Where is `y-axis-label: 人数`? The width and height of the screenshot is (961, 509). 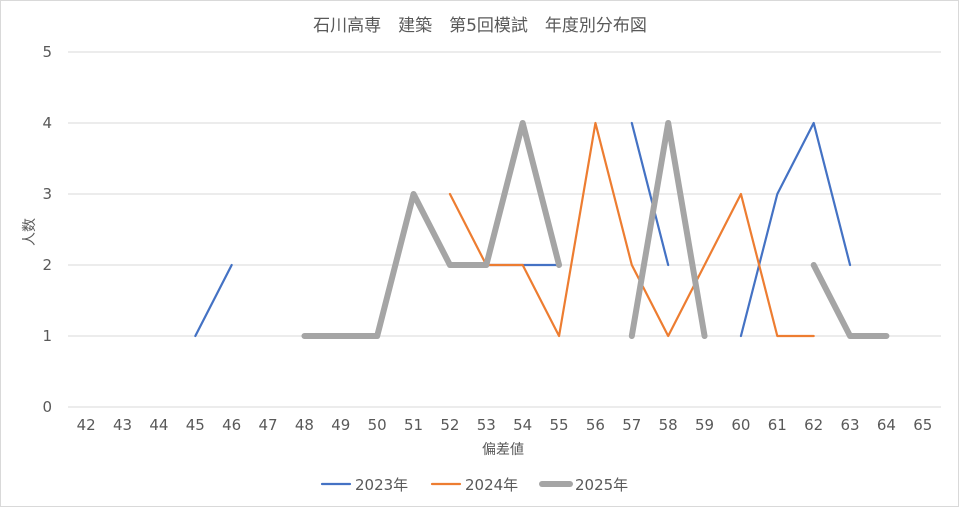 y-axis-label: 人数 is located at coordinates (30, 232).